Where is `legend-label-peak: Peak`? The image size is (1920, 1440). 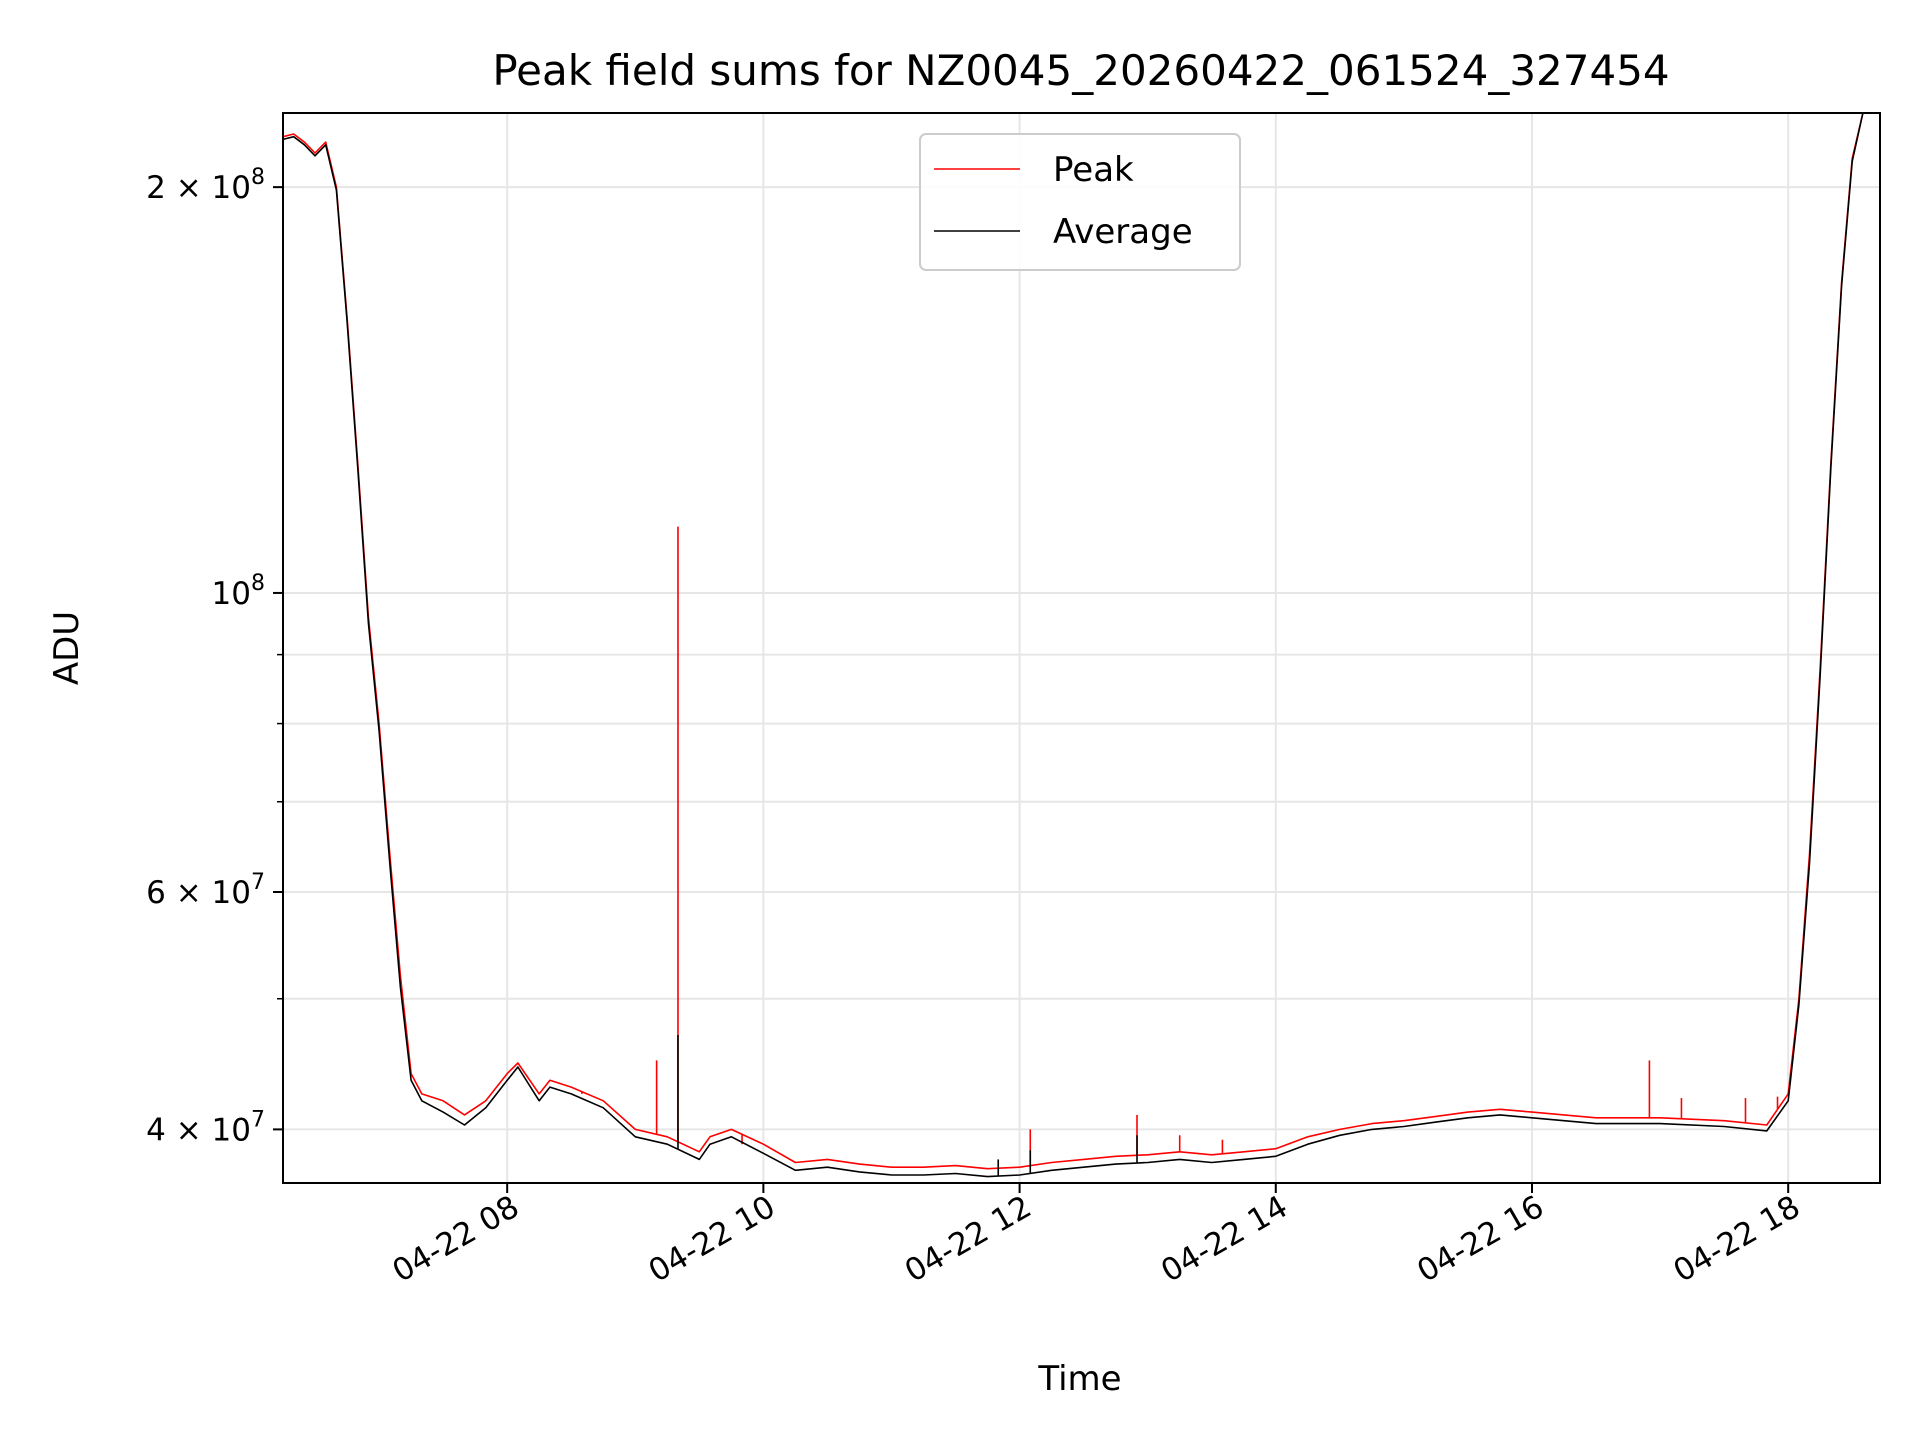 legend-label-peak: Peak is located at coordinates (1093, 170).